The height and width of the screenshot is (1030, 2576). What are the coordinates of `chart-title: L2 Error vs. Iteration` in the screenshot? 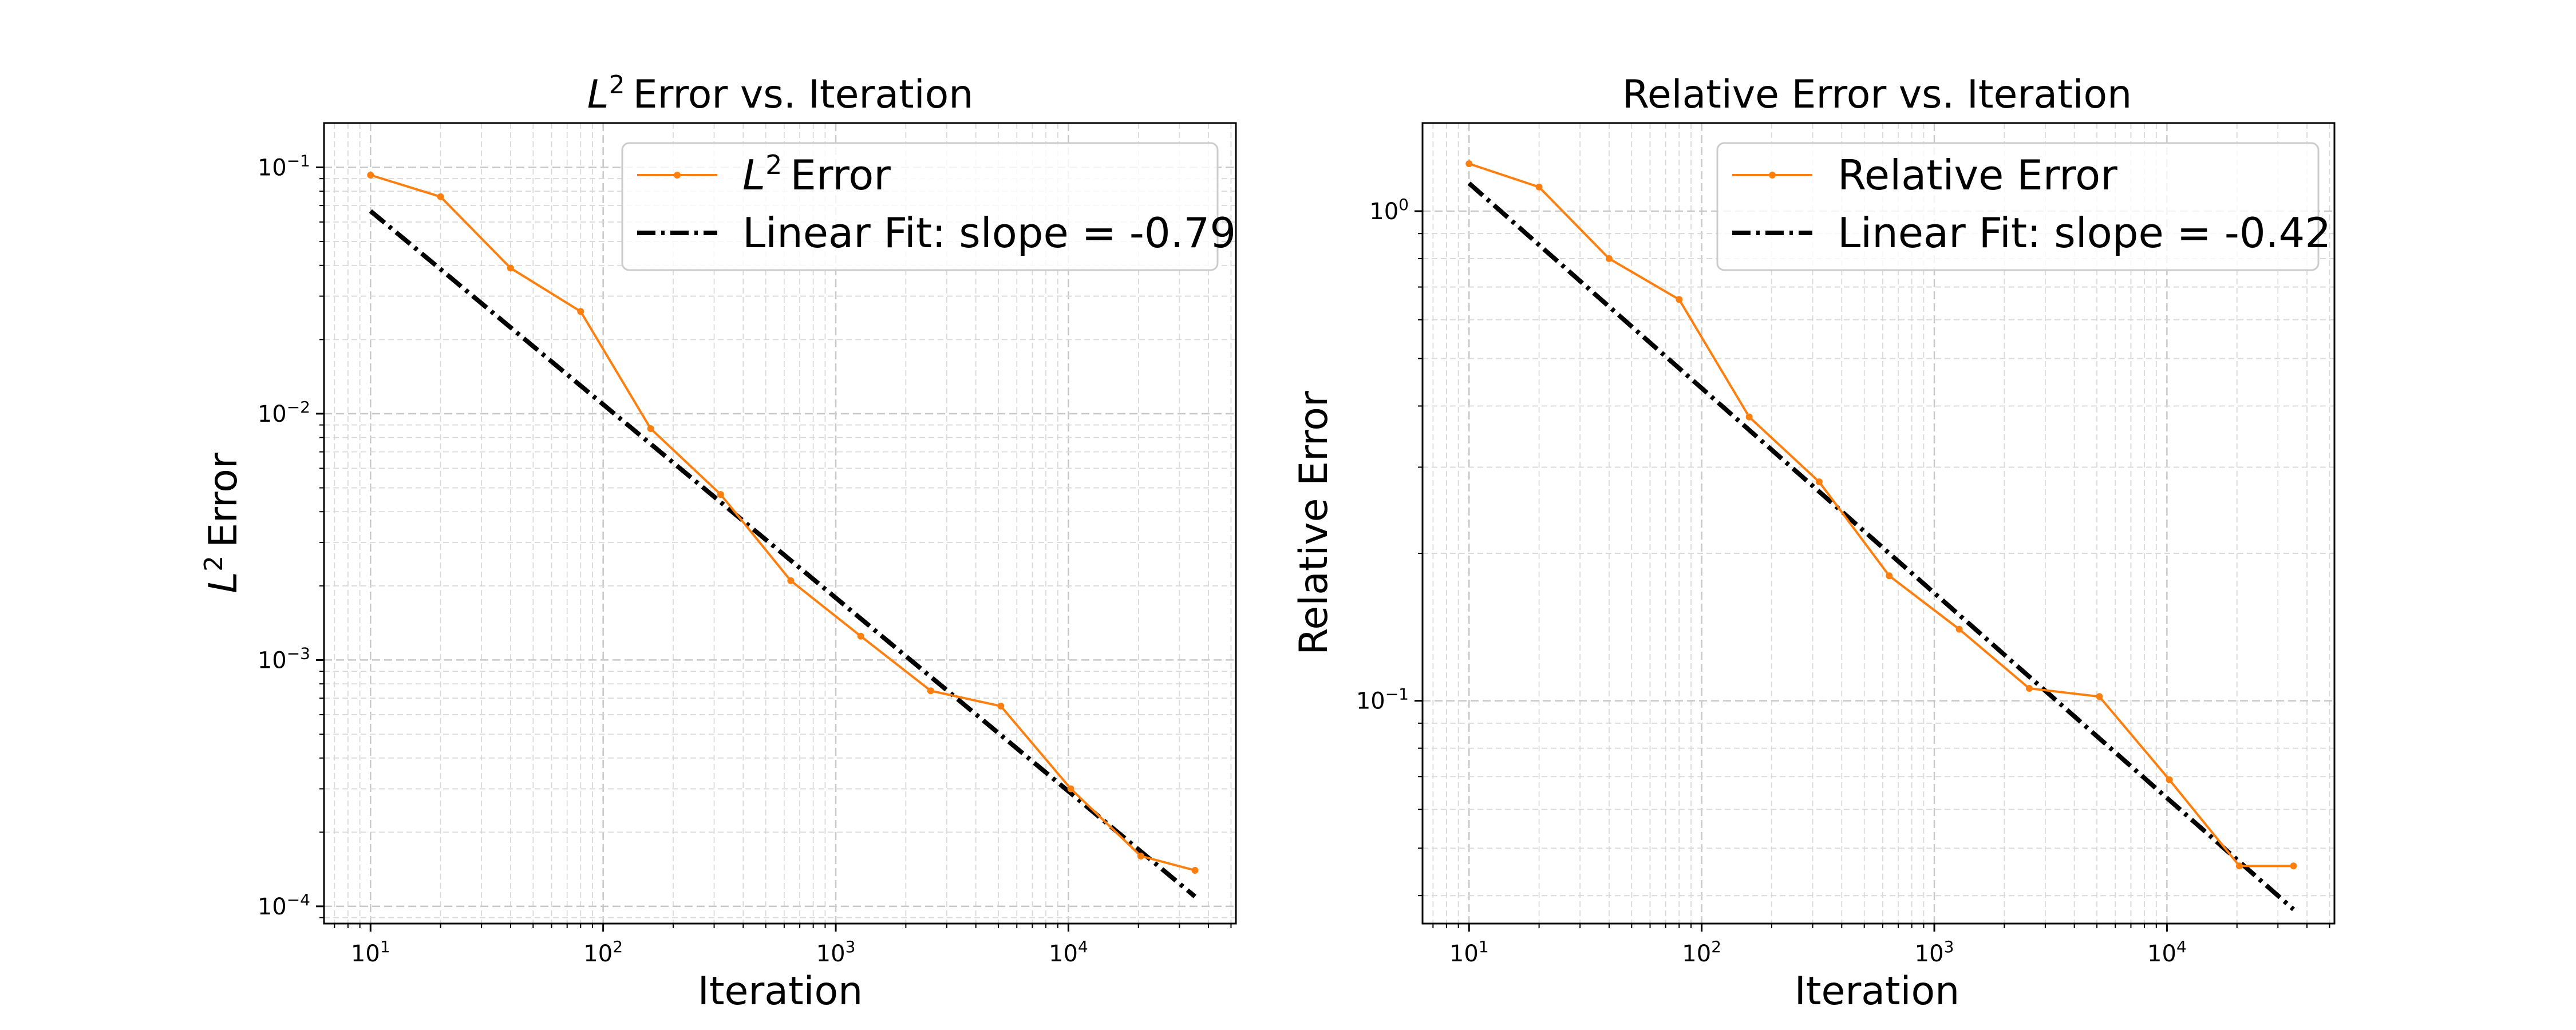 It's located at (780, 94).